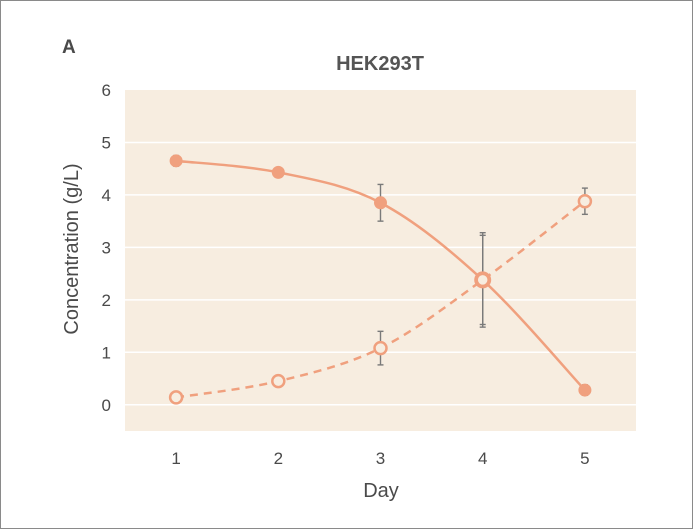 The height and width of the screenshot is (529, 693). What do you see at coordinates (106, 142) in the screenshot?
I see `y-tick-label: 5` at bounding box center [106, 142].